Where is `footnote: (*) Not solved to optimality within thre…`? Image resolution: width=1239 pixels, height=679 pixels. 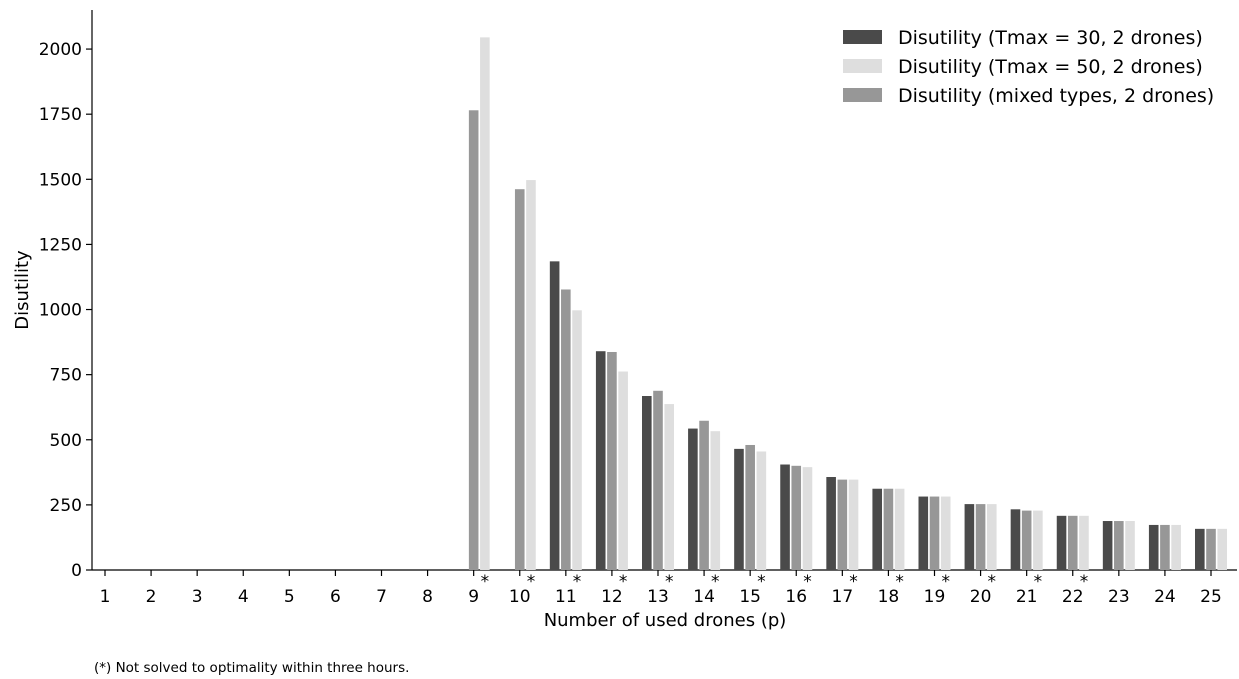 footnote: (*) Not solved to optimality within thre… is located at coordinates (252, 668).